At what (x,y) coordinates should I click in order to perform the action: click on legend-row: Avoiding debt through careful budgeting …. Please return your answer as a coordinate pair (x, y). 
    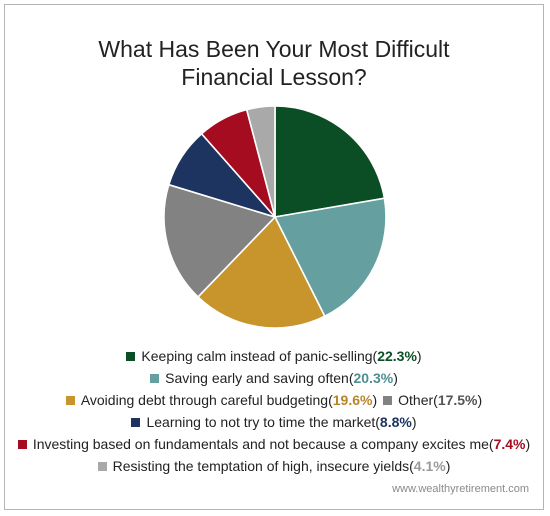
    Looking at the image, I should click on (274, 400).